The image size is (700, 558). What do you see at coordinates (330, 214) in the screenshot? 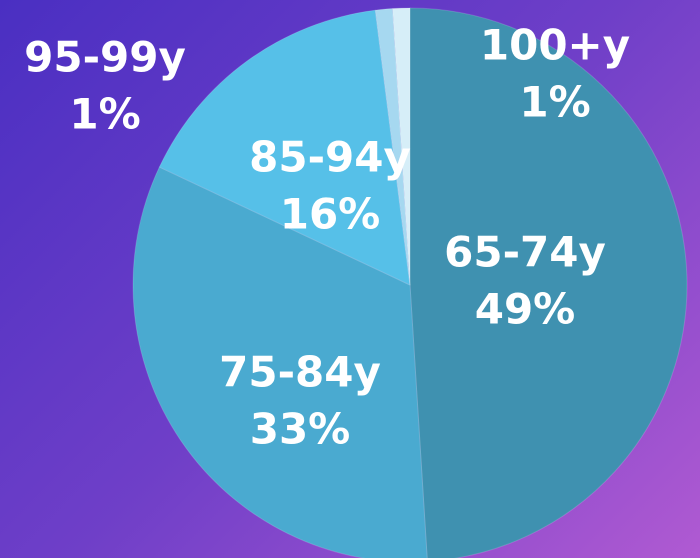
I see `slice-value-label: 16%` at bounding box center [330, 214].